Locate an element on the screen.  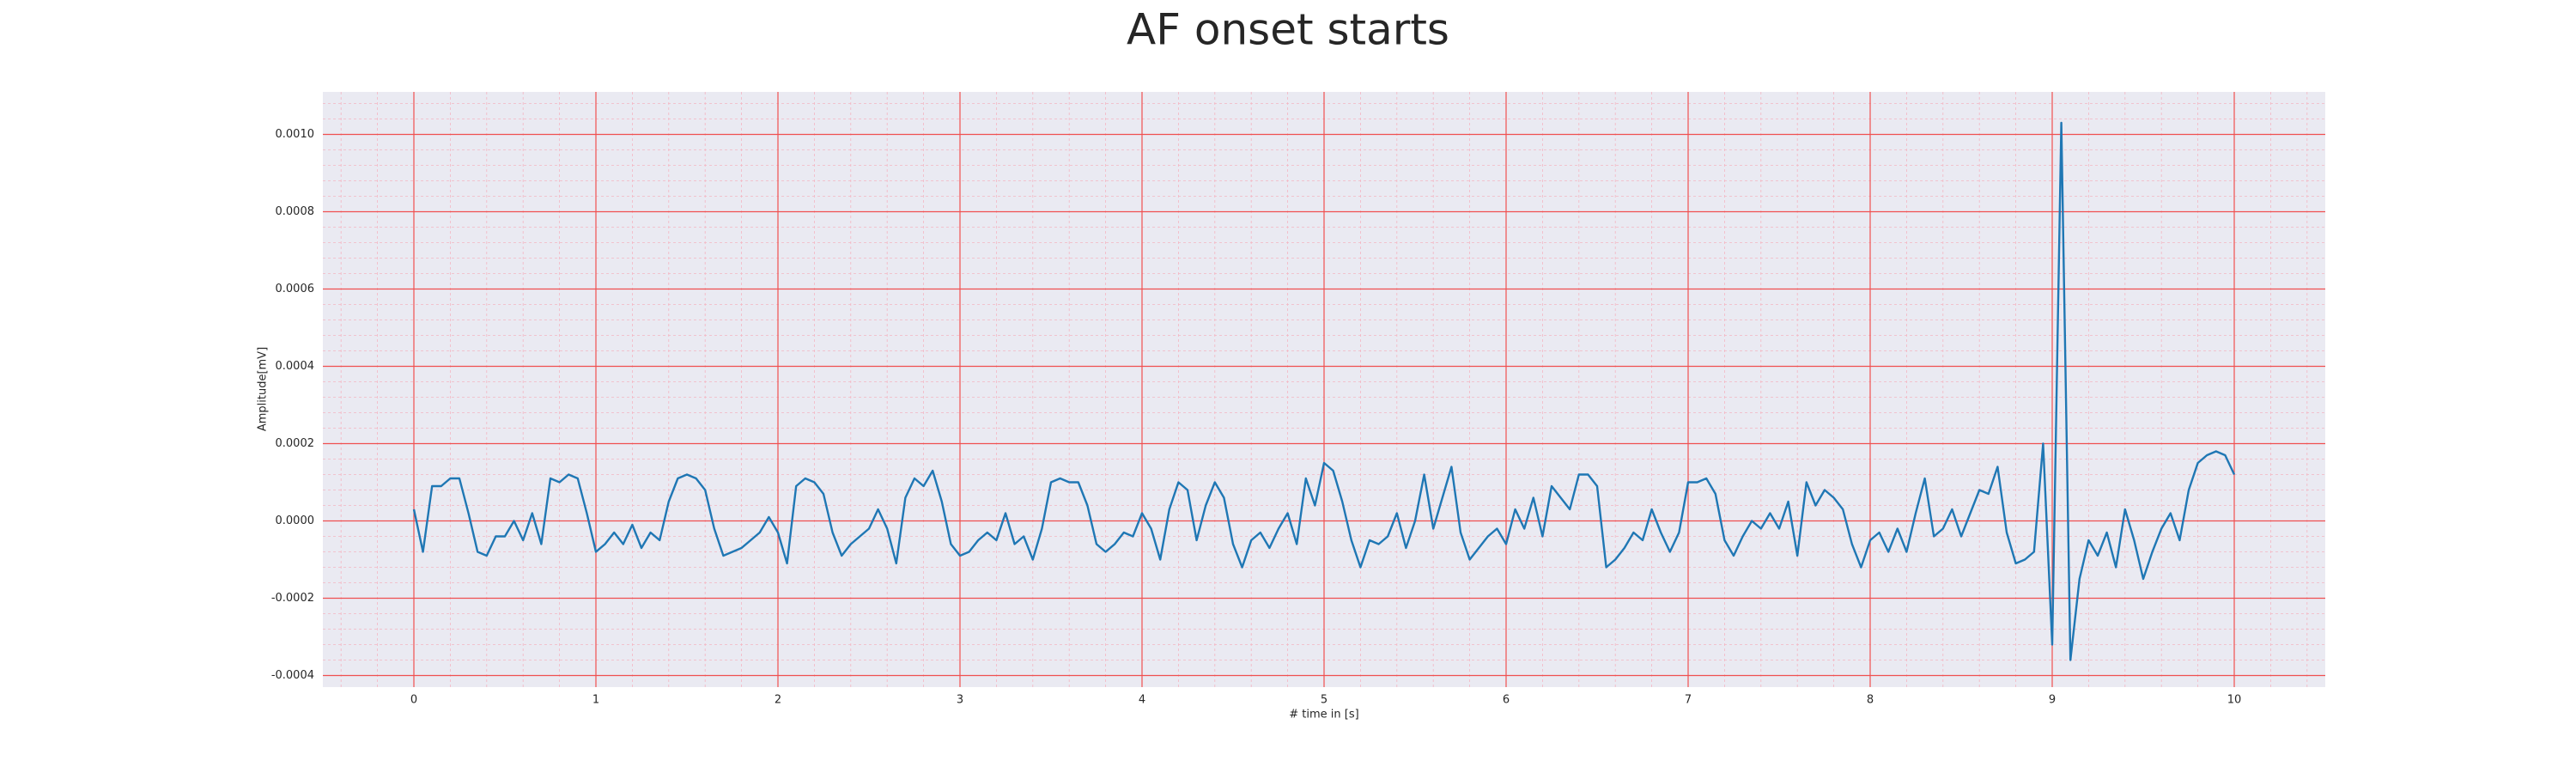
y-tick-label: 0.0002 is located at coordinates (295, 443).